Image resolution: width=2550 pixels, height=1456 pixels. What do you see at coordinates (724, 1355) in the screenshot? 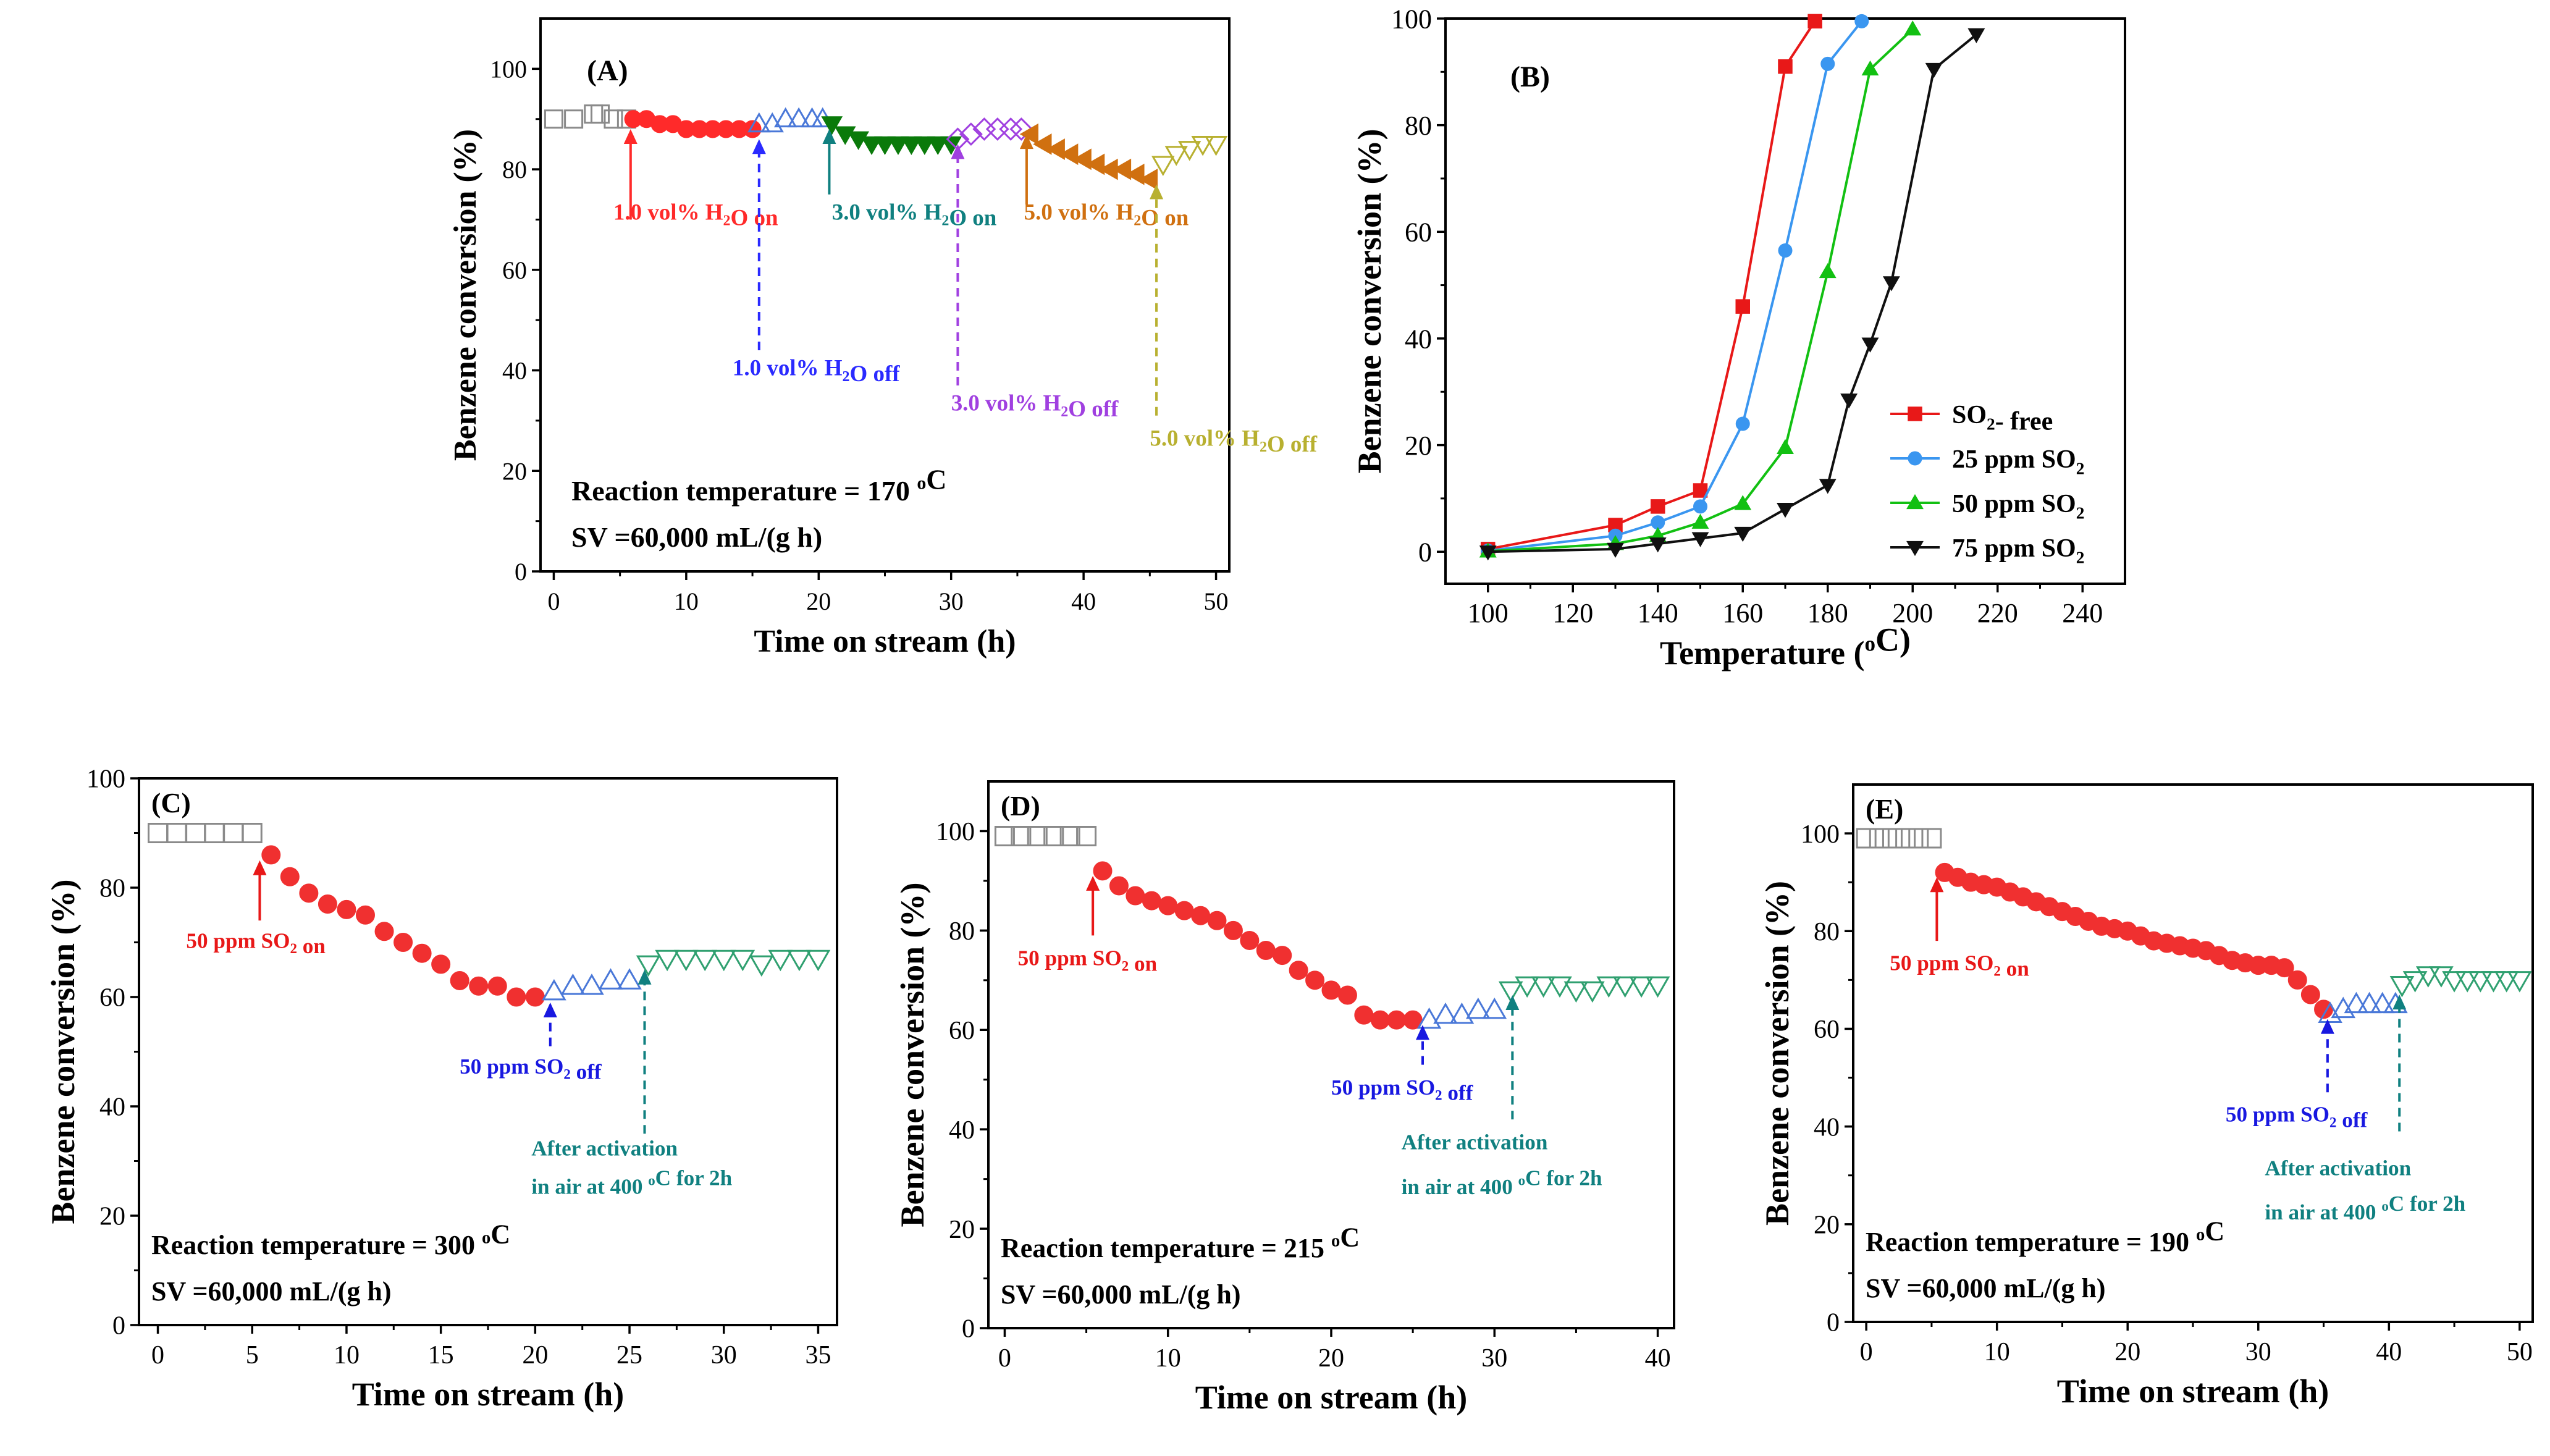
I see `x-tick-label: 30` at bounding box center [724, 1355].